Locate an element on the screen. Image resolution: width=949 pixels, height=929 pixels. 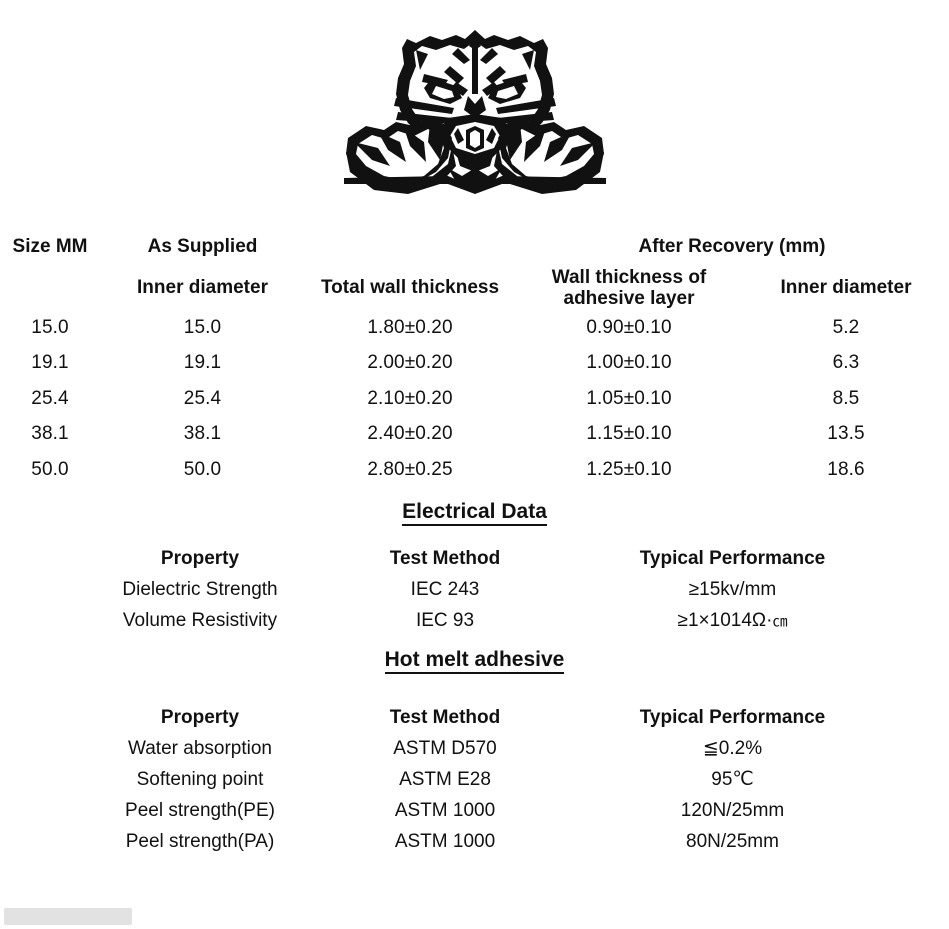
unit-glyph: ㎝ is located at coordinates (780, 620).